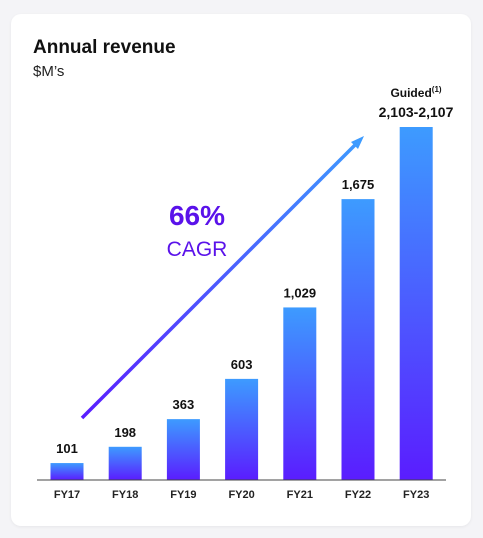  Describe the element at coordinates (358, 495) in the screenshot. I see `x-tick-fy22: FY22` at that location.